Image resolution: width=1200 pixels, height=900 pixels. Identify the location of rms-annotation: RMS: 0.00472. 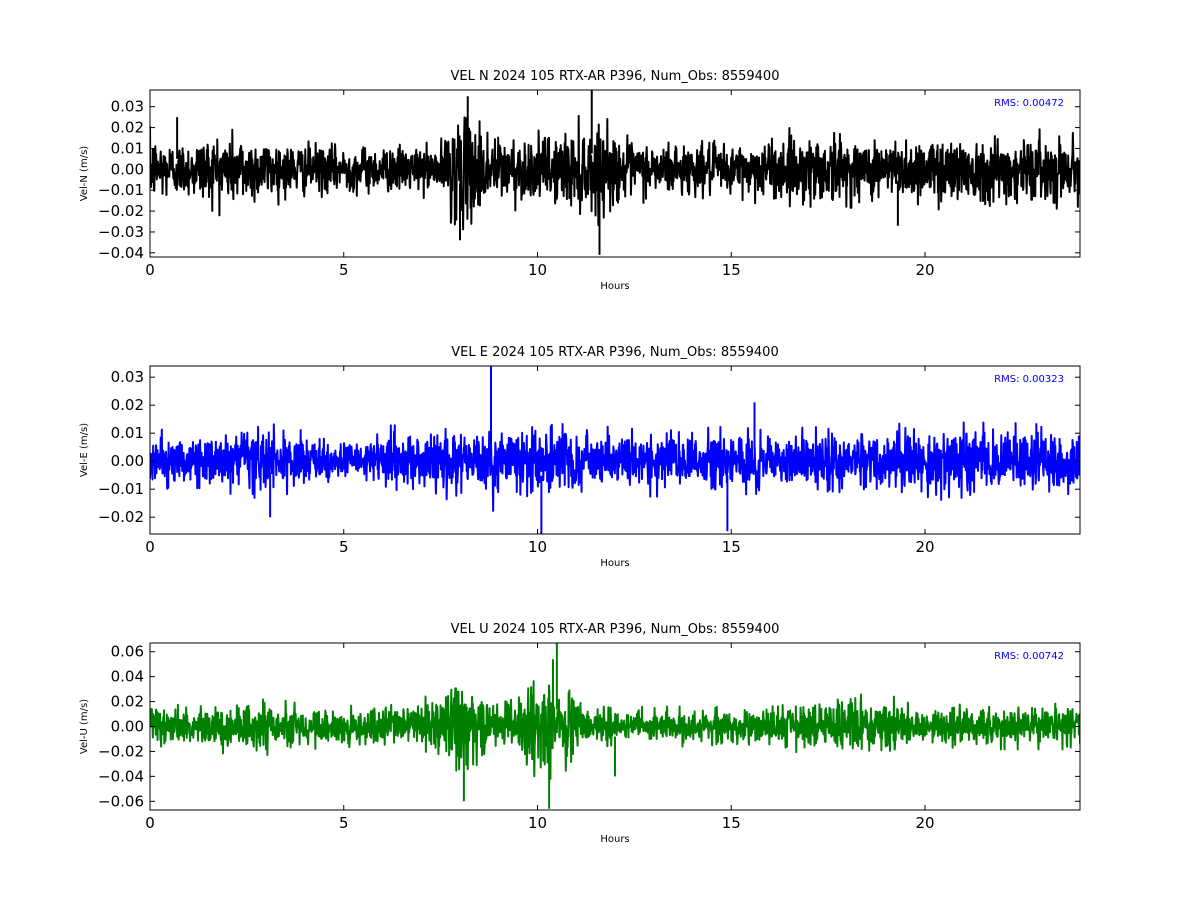
(1029, 103).